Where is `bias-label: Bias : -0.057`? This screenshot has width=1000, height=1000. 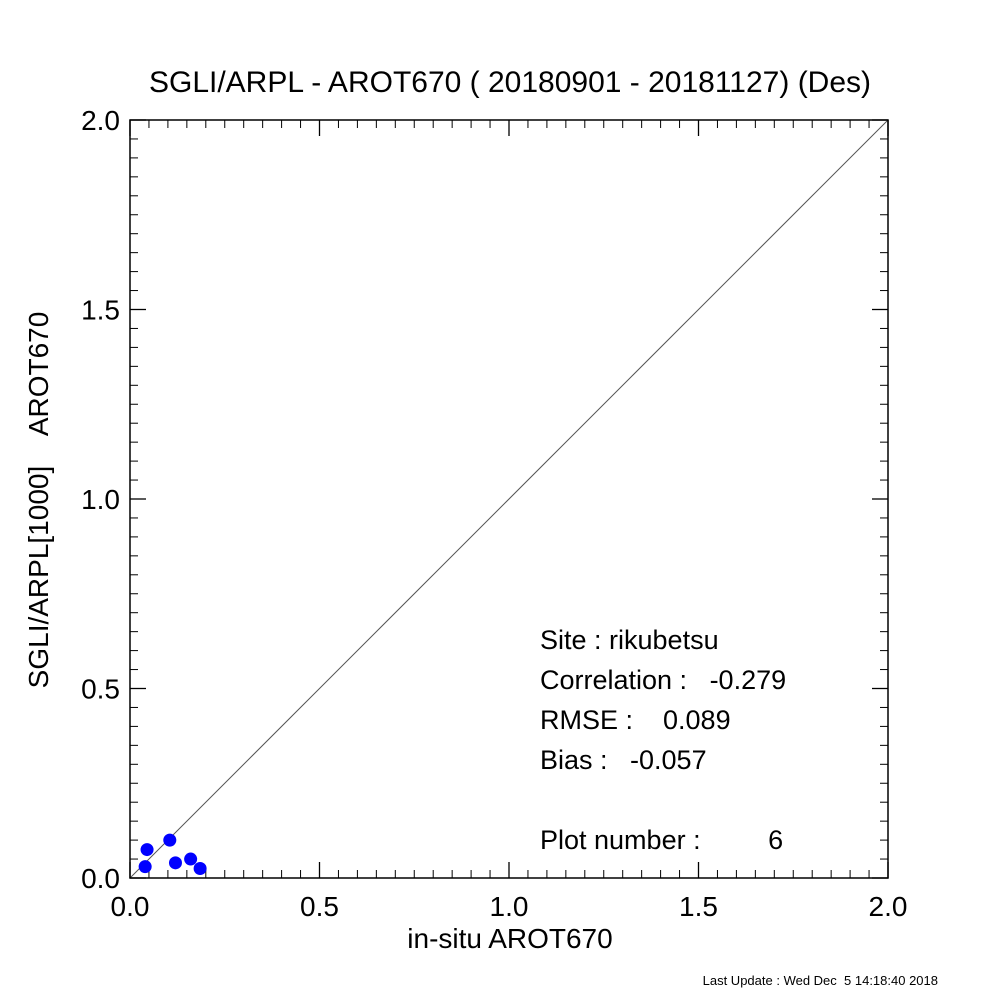 bias-label: Bias : -0.057 is located at coordinates (623, 760).